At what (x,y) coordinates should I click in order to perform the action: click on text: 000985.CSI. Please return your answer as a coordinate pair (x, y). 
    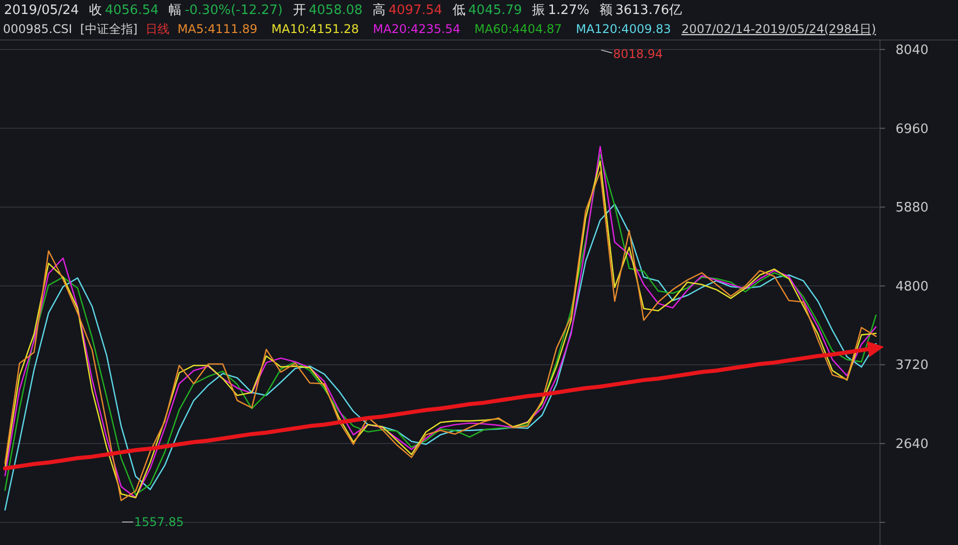
    Looking at the image, I should click on (37, 29).